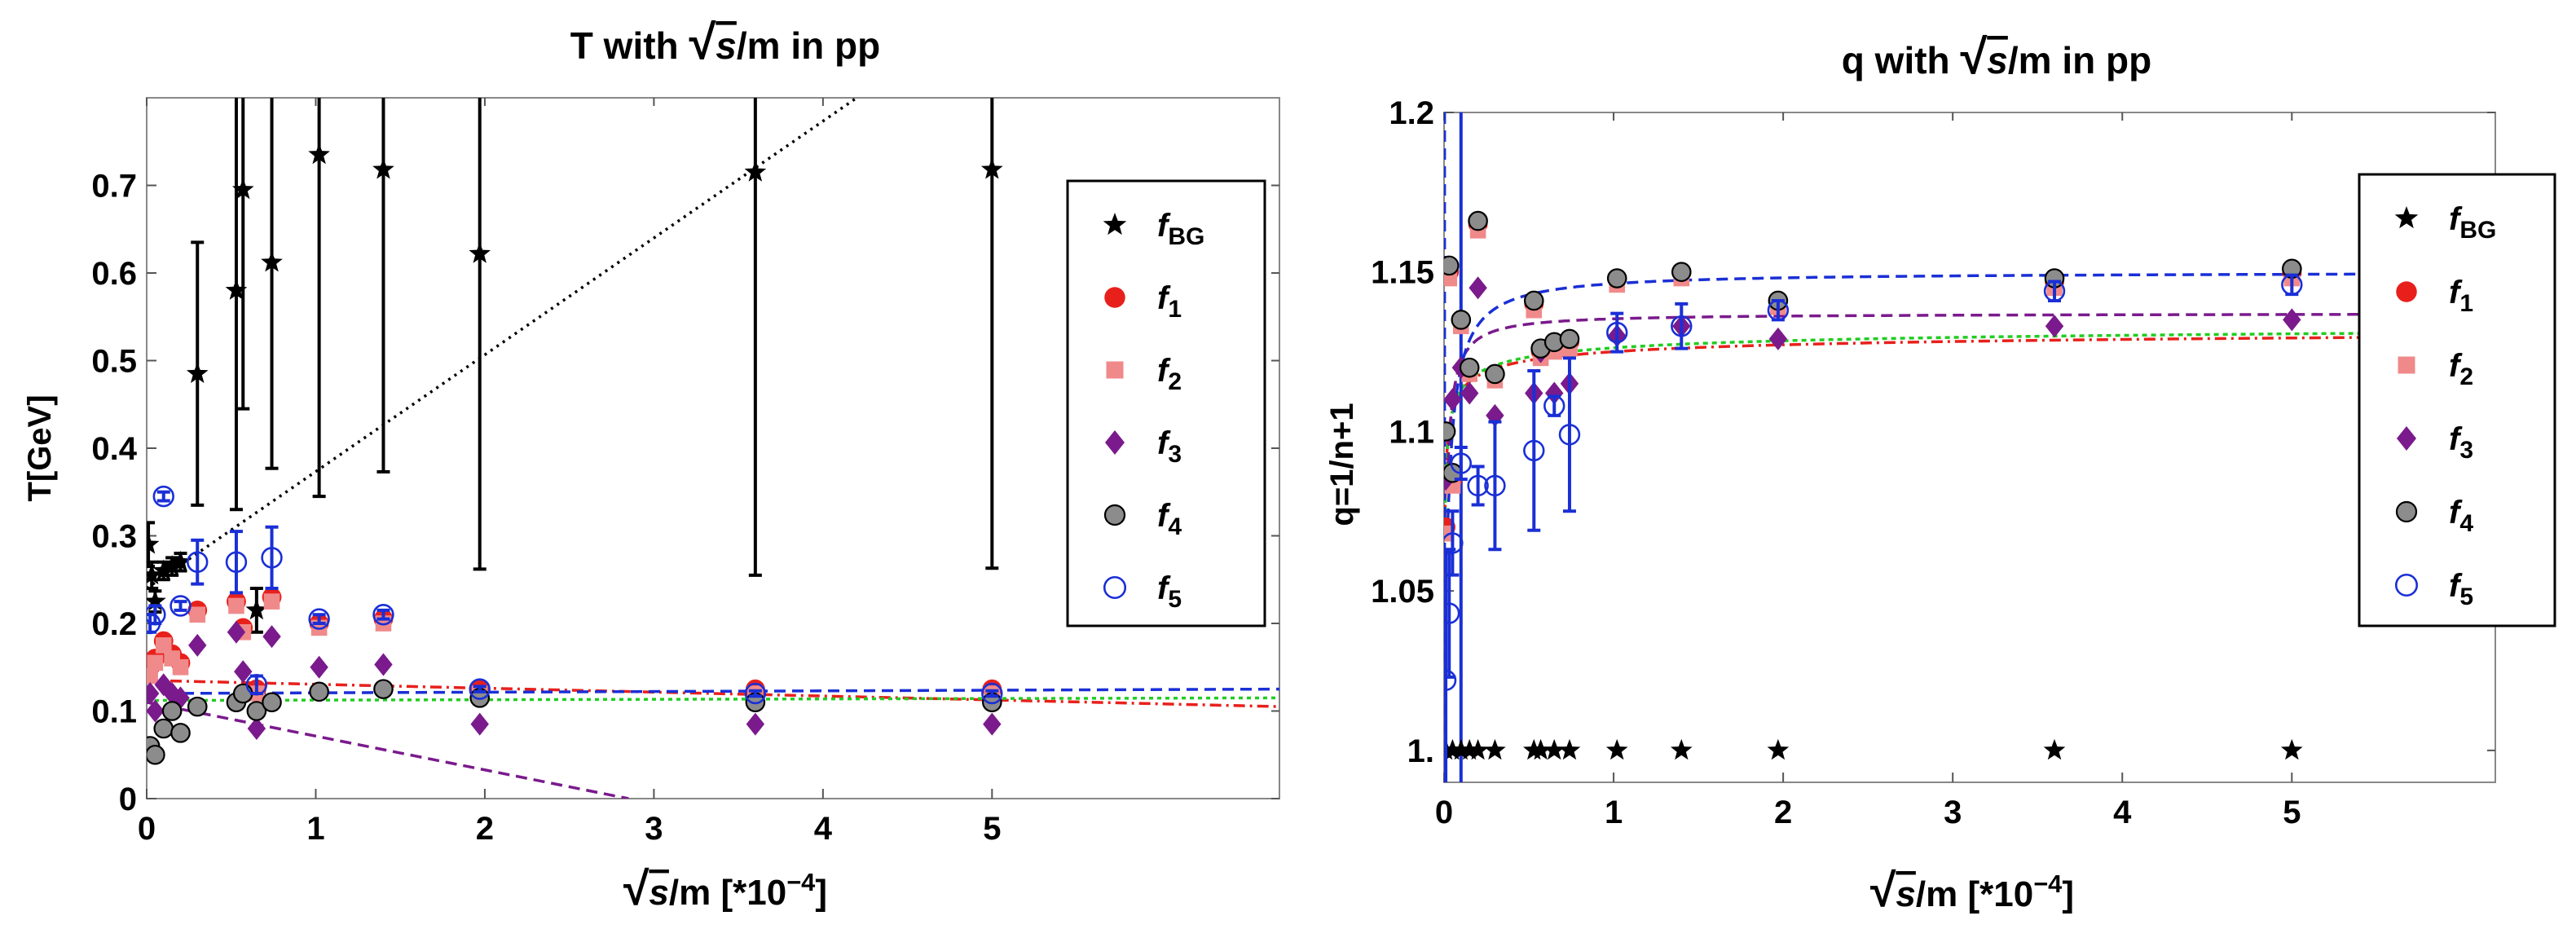 The height and width of the screenshot is (951, 2576). Describe the element at coordinates (114, 362) in the screenshot. I see `y-tick-label: 0.5` at that location.